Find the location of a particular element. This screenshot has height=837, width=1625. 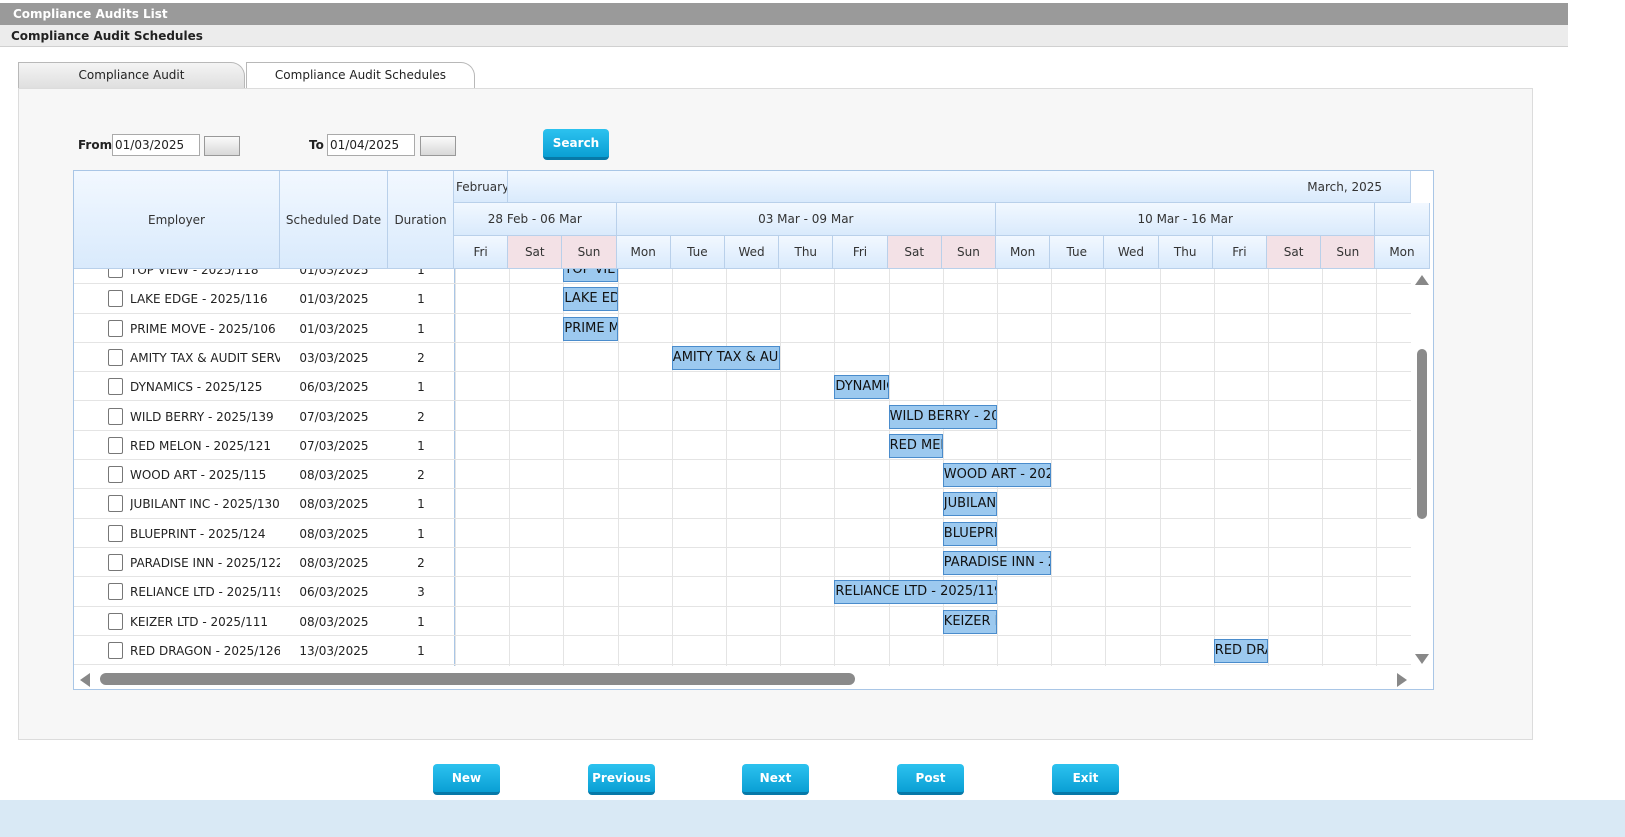

employer: KEIZER LTD - 2025/111 is located at coordinates (199, 621).